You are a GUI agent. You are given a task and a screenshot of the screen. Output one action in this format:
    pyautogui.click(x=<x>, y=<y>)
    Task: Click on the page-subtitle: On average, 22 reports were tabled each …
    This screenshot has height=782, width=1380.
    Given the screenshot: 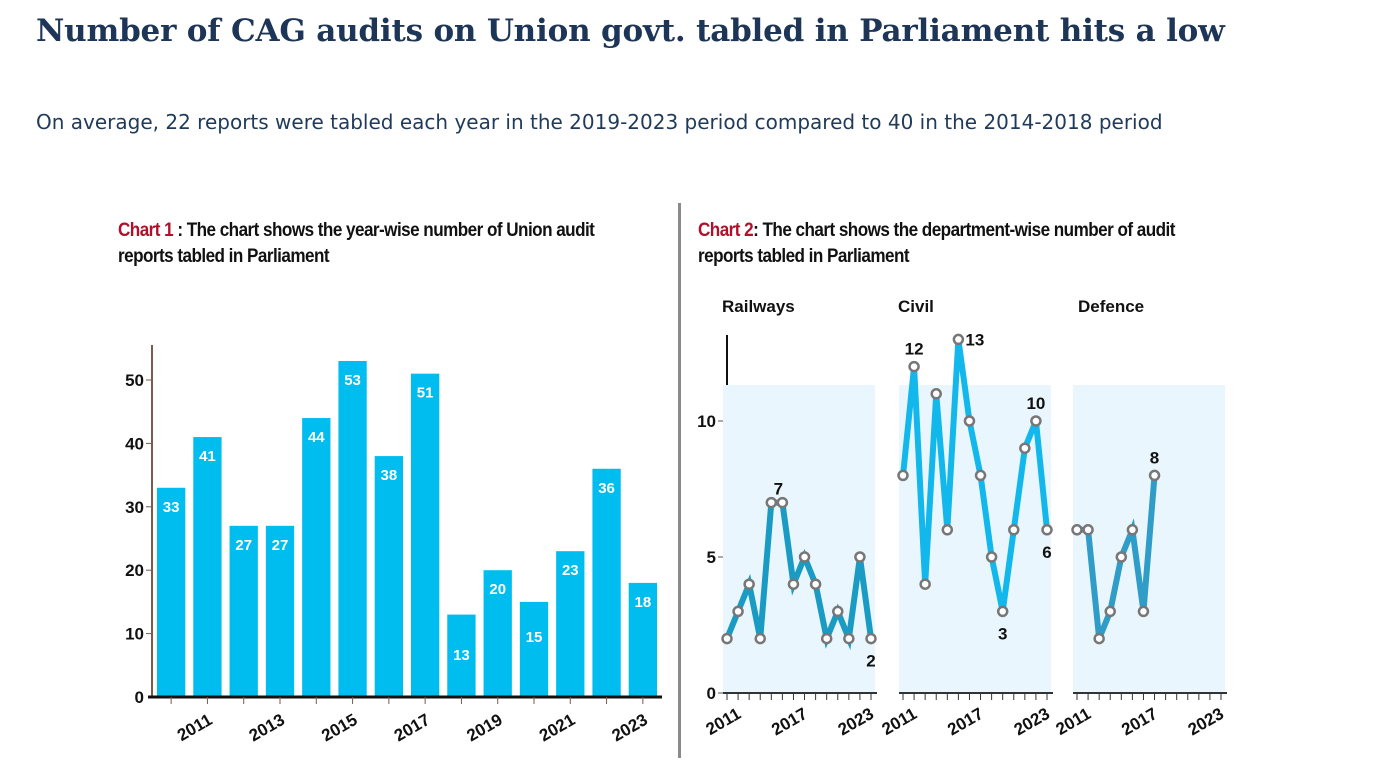 What is the action you would take?
    pyautogui.click(x=599, y=122)
    